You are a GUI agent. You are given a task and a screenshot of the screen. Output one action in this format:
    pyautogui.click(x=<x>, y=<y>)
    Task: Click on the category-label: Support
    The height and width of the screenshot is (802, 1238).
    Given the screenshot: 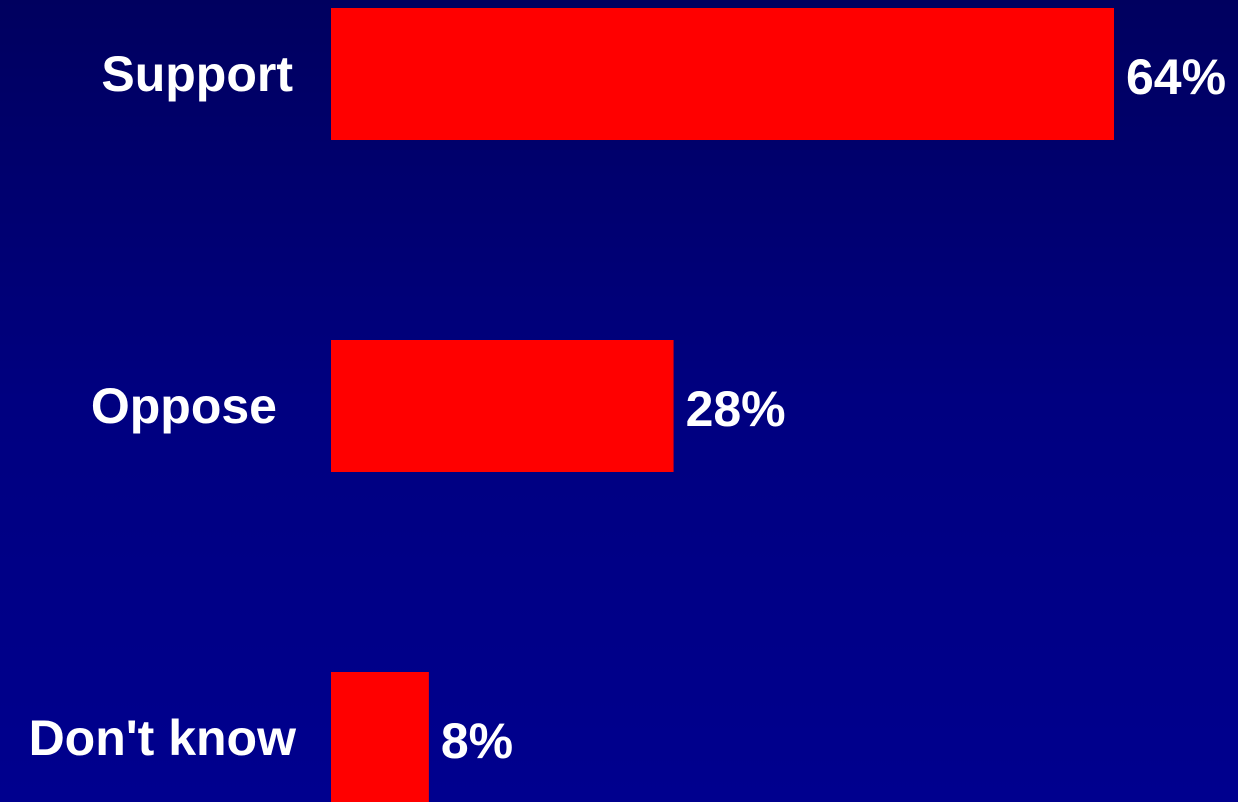 What is the action you would take?
    pyautogui.click(x=197, y=74)
    